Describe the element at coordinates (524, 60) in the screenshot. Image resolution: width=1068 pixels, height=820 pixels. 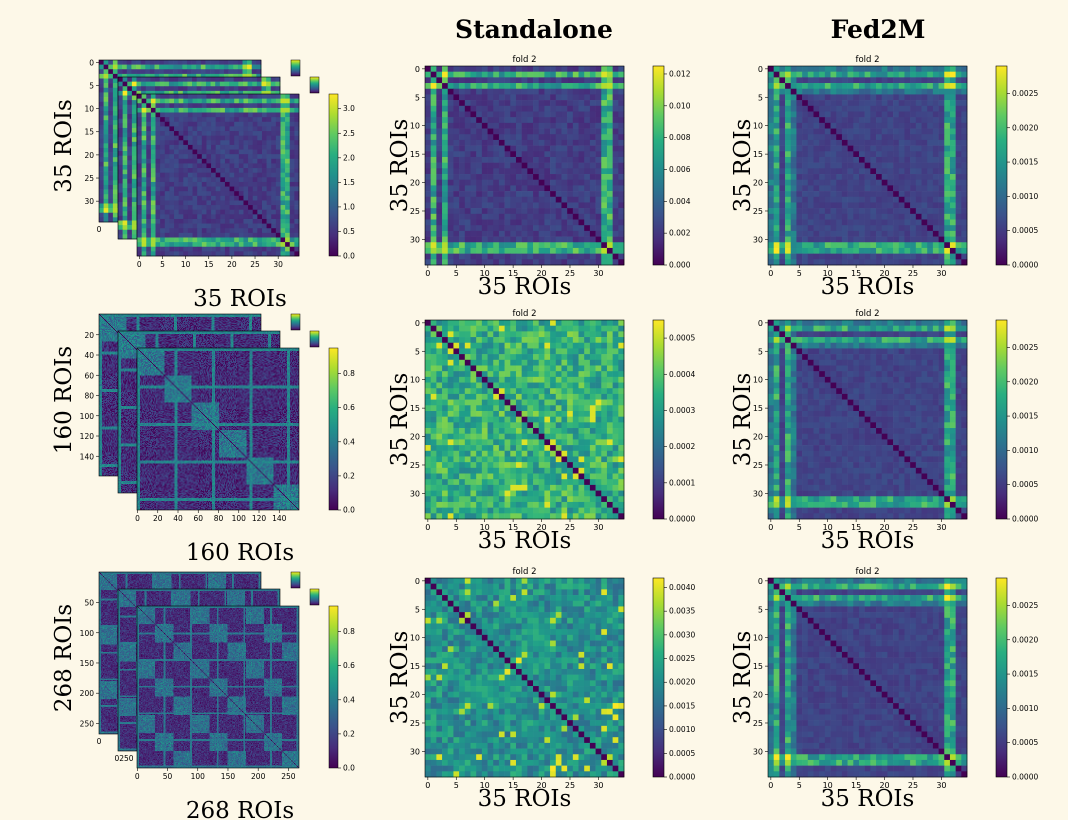
I see `panel-r0-c1-title: fold 2` at that location.